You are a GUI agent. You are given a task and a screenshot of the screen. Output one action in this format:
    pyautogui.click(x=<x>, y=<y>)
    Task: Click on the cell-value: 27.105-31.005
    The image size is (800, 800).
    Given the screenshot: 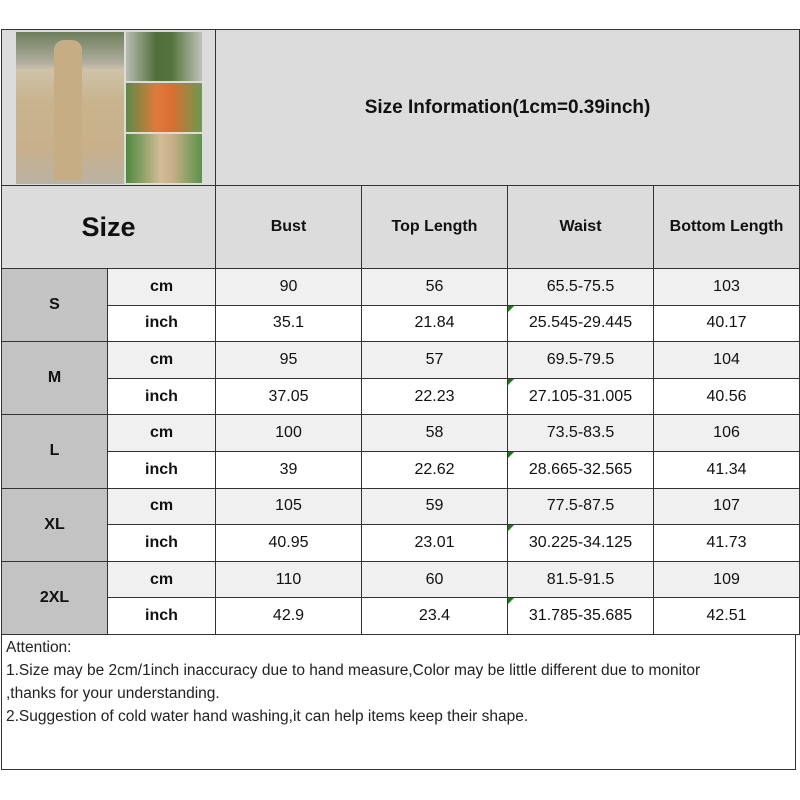 What is the action you would take?
    pyautogui.click(x=580, y=396)
    